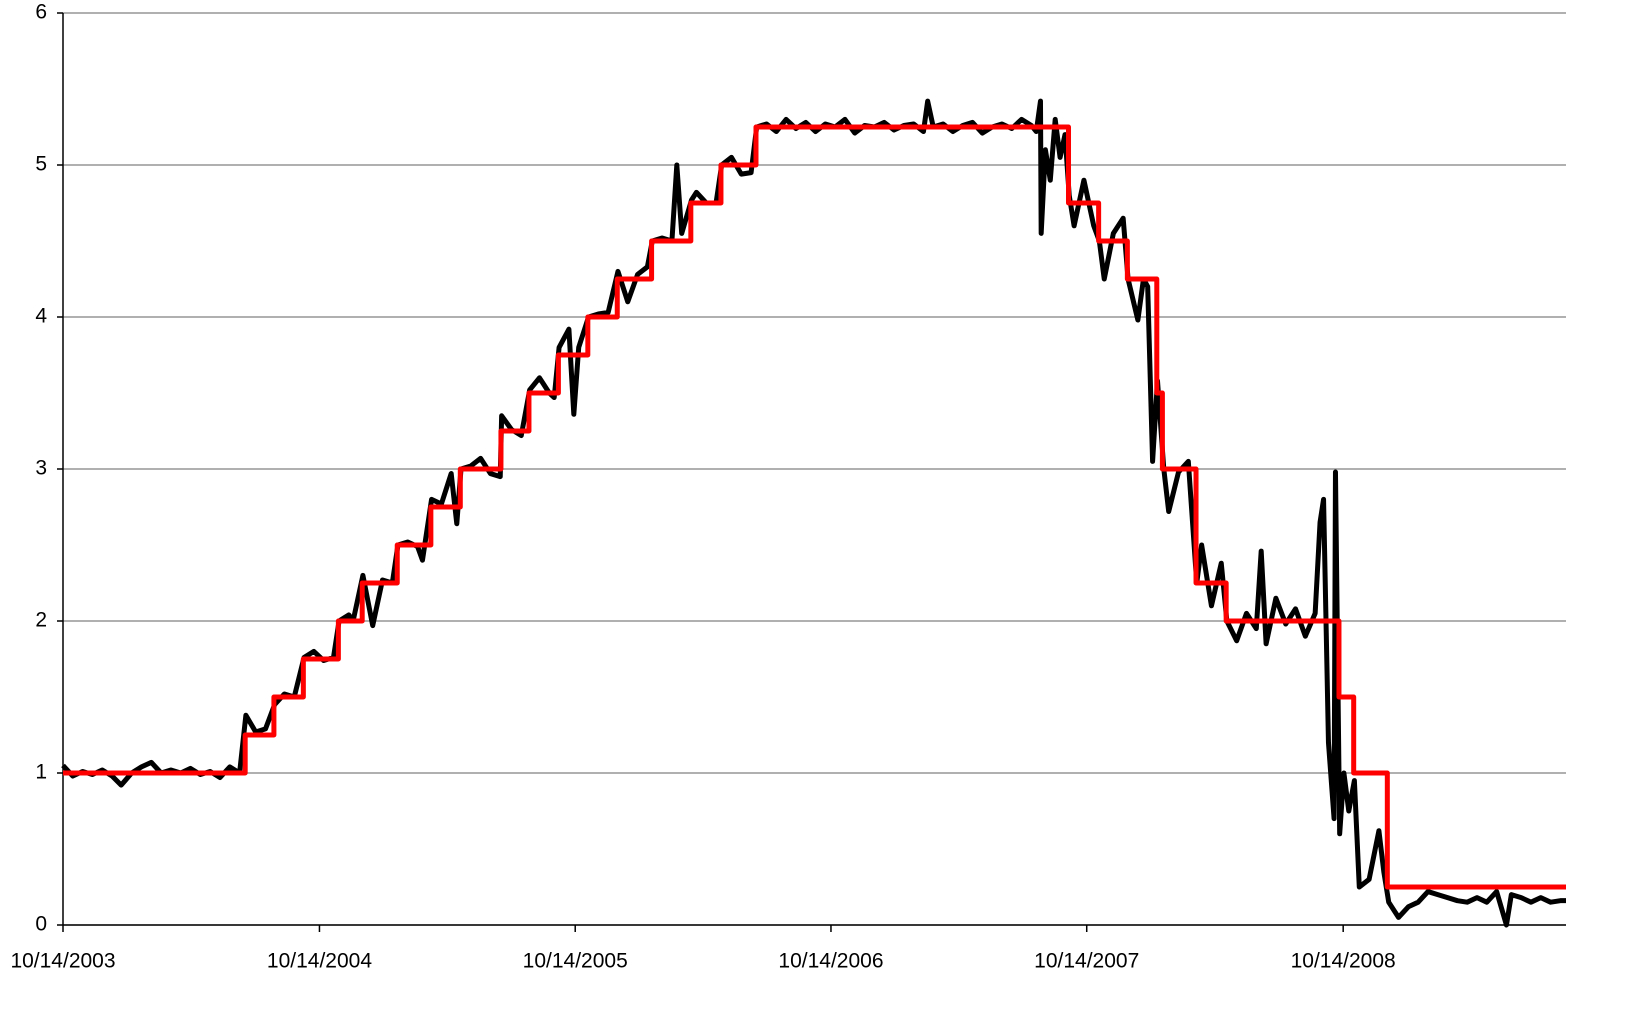 This screenshot has height=1023, width=1640. I want to click on y-tick-label: 4, so click(41, 316).